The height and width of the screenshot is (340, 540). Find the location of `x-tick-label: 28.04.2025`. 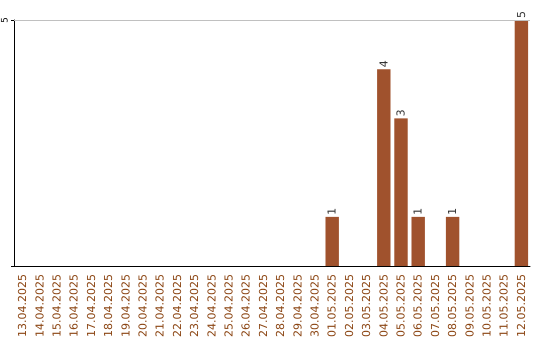

x-tick-label: 28.04.2025 is located at coordinates (281, 306).